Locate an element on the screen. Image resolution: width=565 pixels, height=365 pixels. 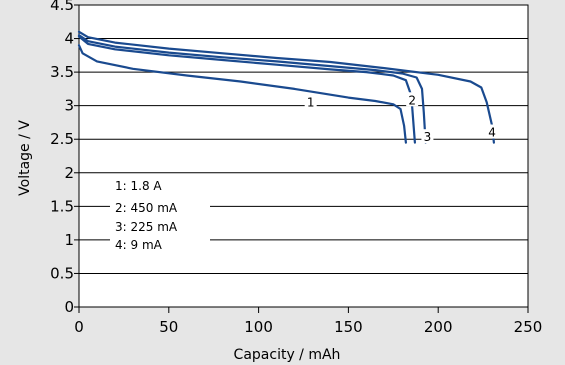
x-tick-label: 200 is located at coordinates (438, 327).